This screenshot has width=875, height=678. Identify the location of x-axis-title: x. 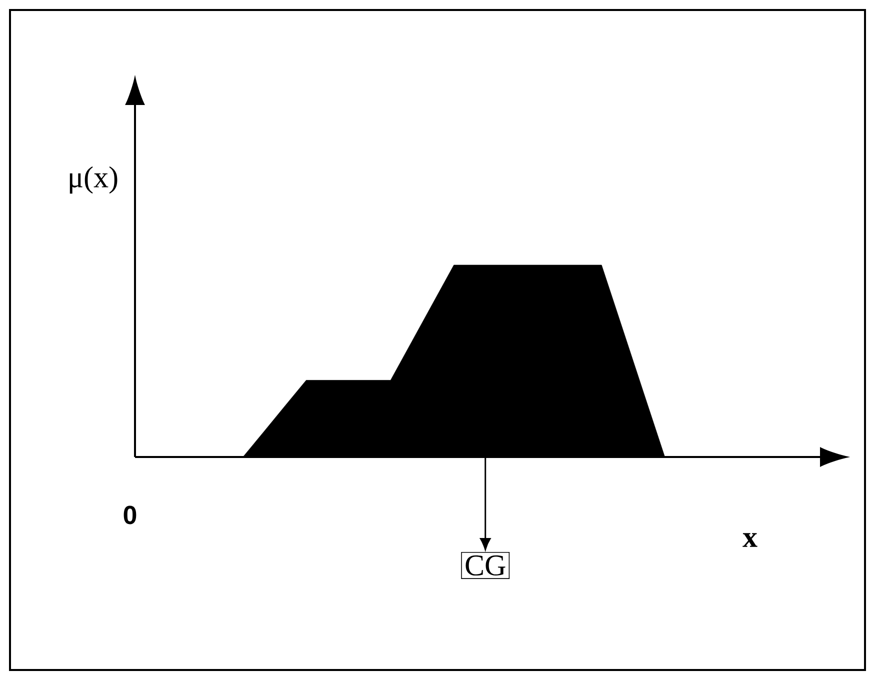
(750, 540).